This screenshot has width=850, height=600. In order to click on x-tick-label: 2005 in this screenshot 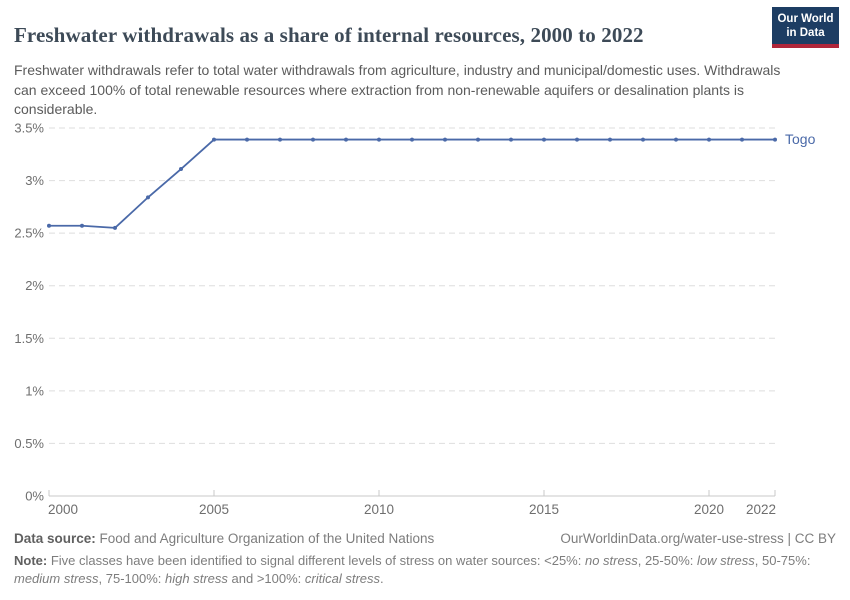, I will do `click(214, 509)`.